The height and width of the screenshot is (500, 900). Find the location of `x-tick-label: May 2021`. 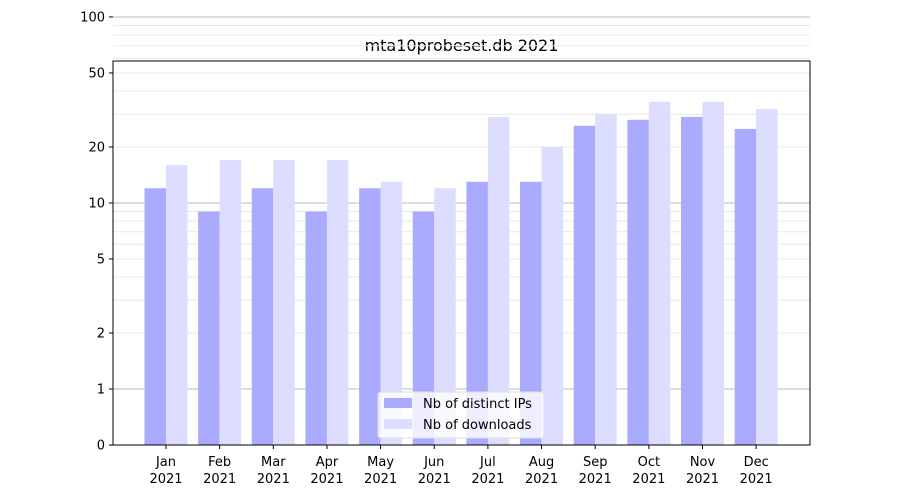

x-tick-label: May 2021 is located at coordinates (380, 471).